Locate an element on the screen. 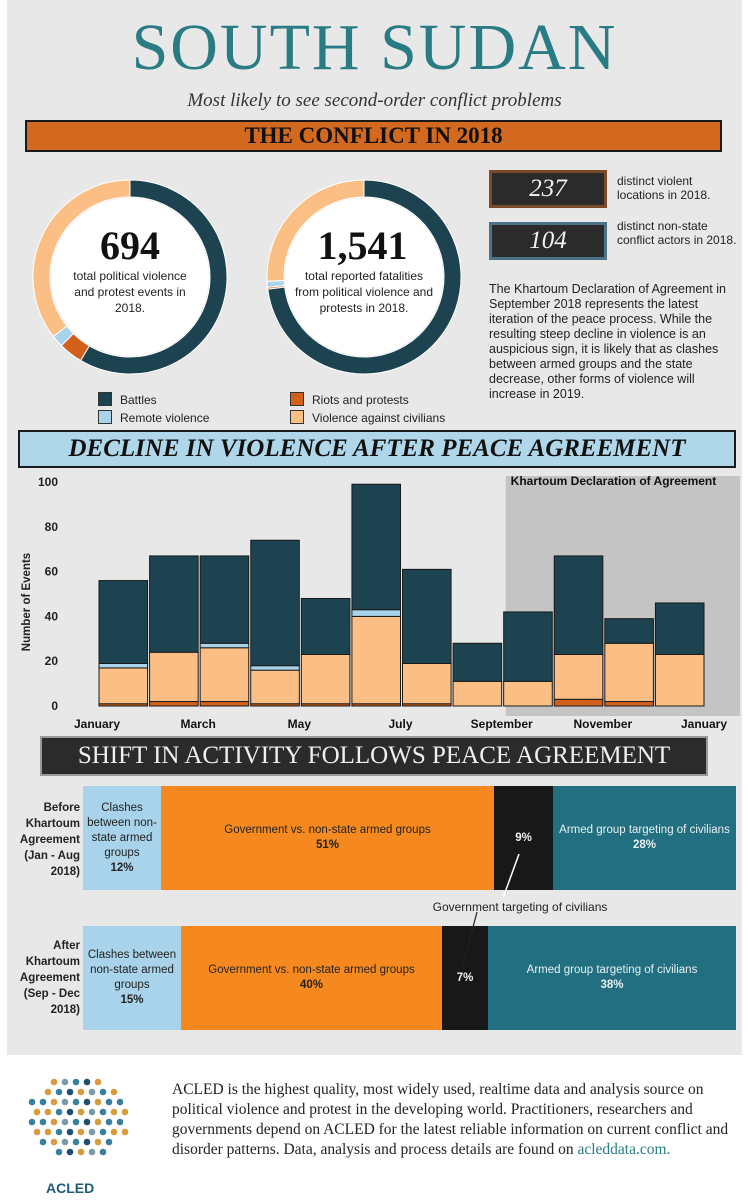 The height and width of the screenshot is (1200, 749). bar-Nov-battles is located at coordinates (629, 631).